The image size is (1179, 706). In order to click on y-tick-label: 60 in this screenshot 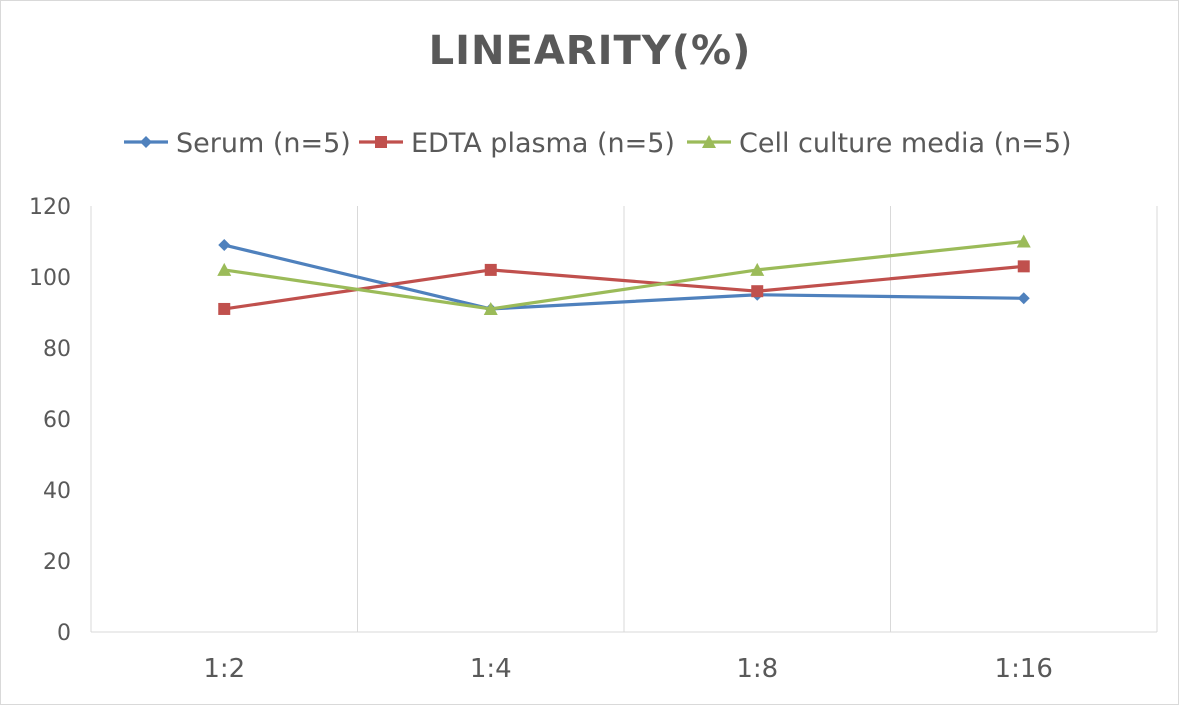, I will do `click(57, 420)`.